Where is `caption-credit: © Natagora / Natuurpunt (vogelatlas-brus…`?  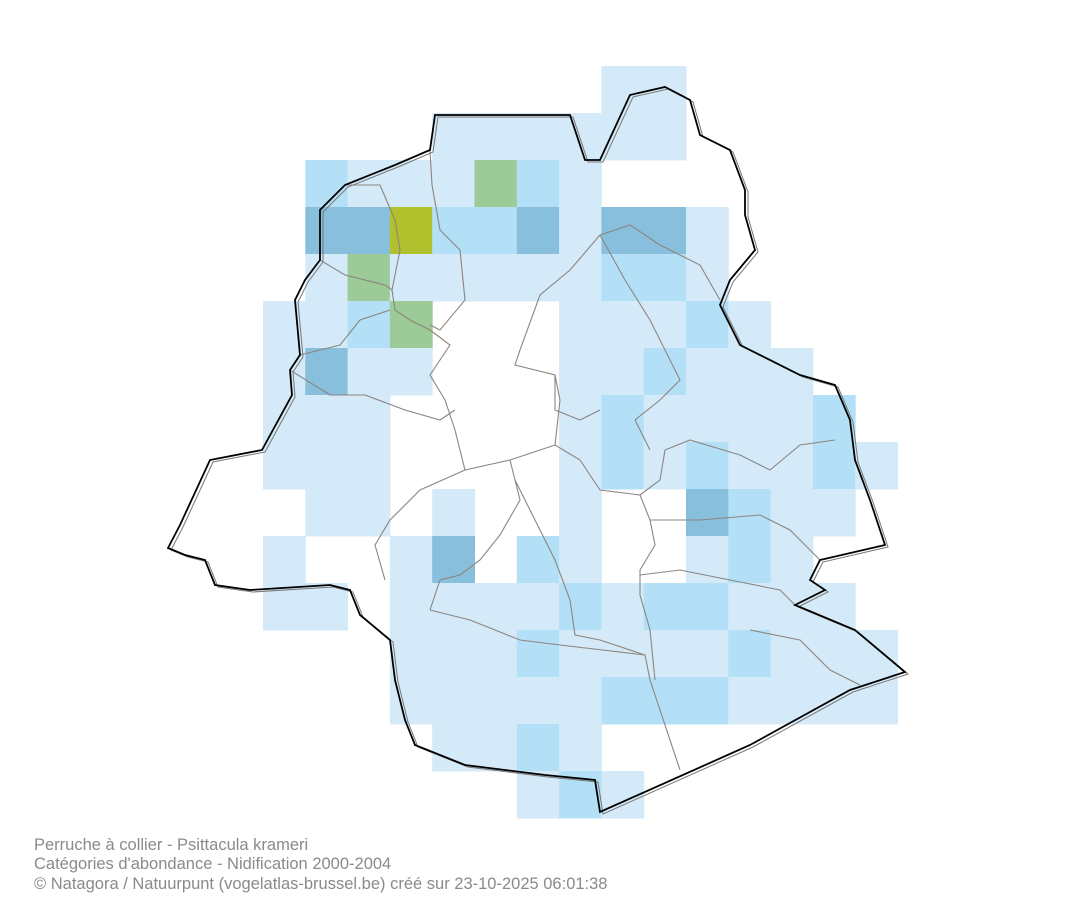 caption-credit: © Natagora / Natuurpunt (vogelatlas-brus… is located at coordinates (321, 884).